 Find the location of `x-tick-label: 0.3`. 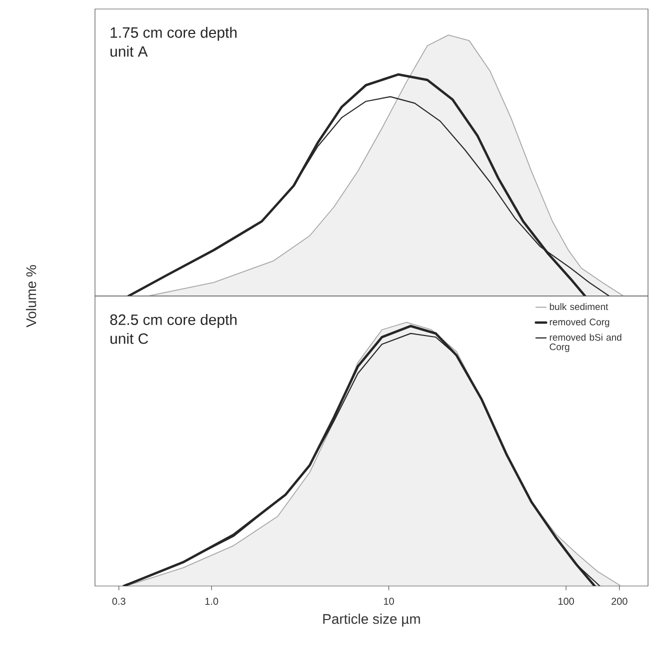

x-tick-label: 0.3 is located at coordinates (119, 601).